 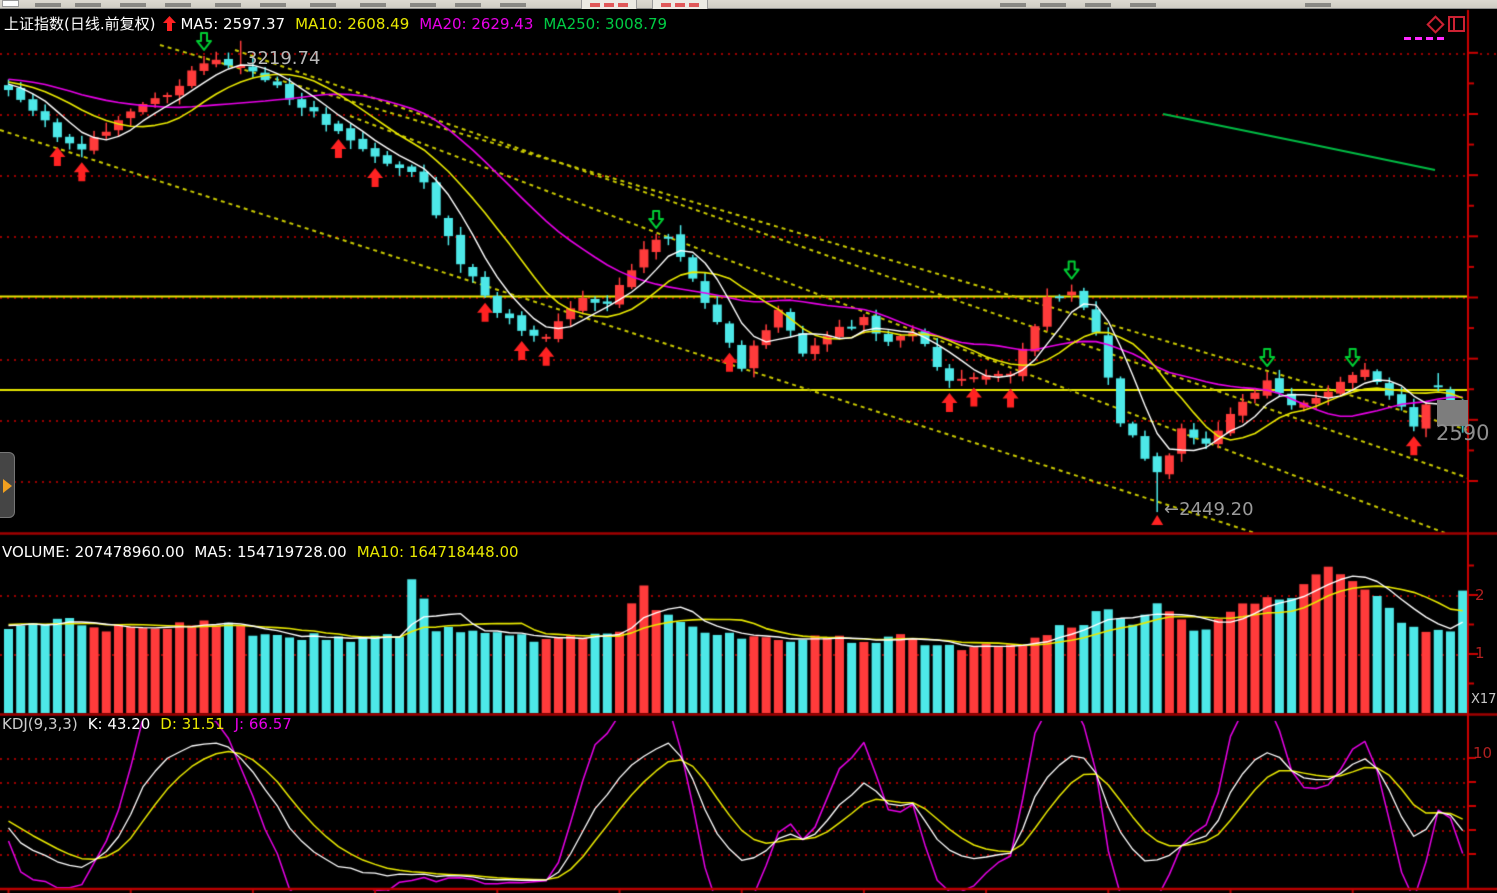 I want to click on period-low-label: ←2449.20, so click(x=1209, y=509).